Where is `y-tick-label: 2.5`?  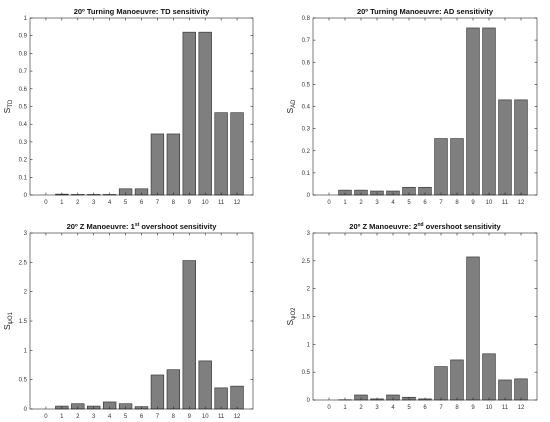 y-tick-label: 2.5 is located at coordinates (306, 262).